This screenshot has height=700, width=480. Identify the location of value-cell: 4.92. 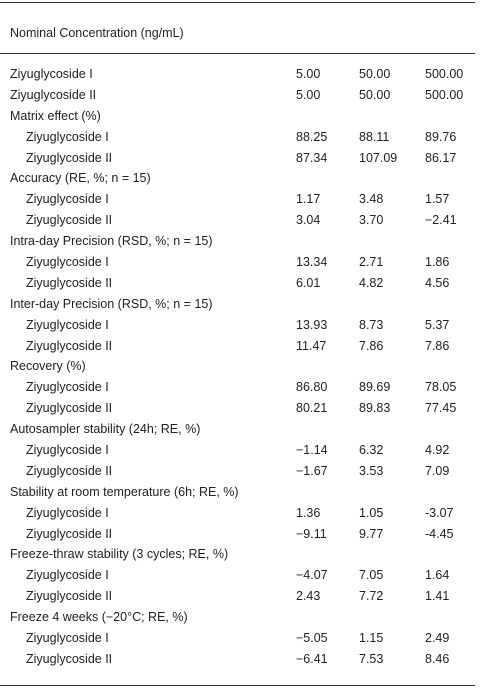
(437, 450).